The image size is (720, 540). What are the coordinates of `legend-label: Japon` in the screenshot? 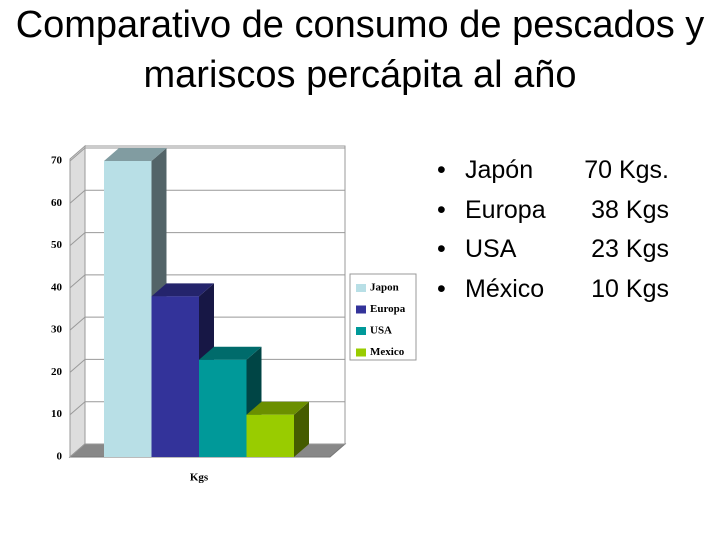 It's located at (384, 288).